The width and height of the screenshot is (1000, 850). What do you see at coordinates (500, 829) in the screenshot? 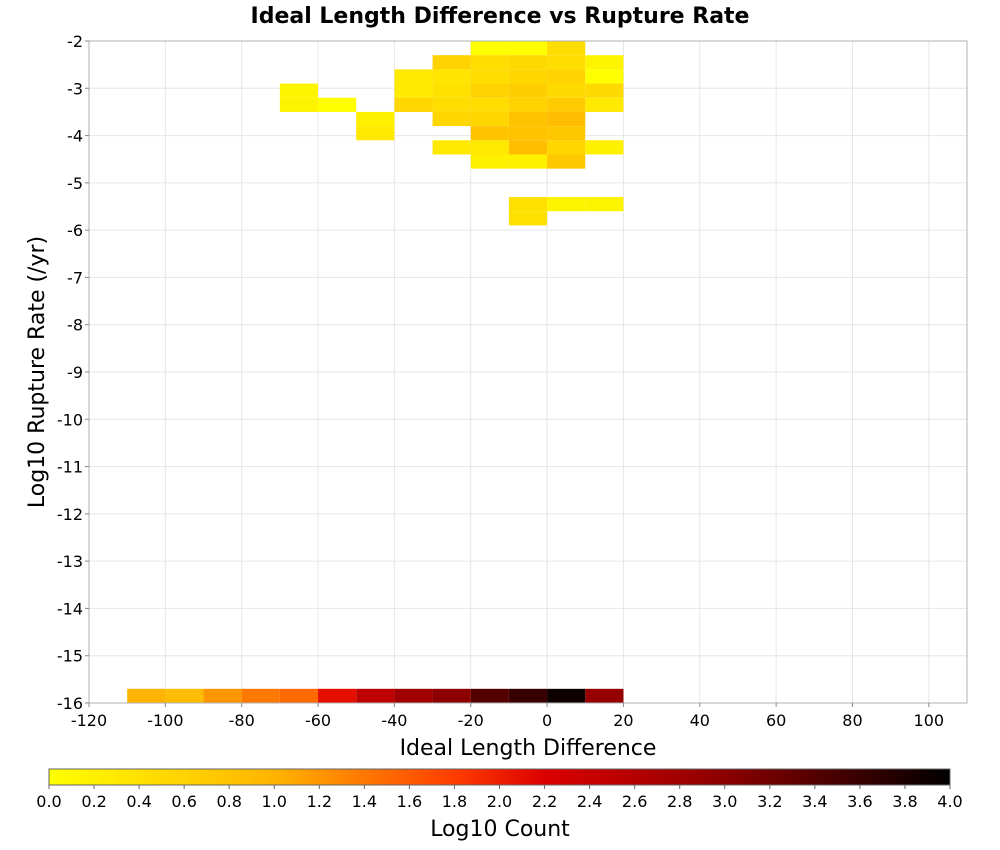
I see `colorbar-label: Log10 Count` at bounding box center [500, 829].